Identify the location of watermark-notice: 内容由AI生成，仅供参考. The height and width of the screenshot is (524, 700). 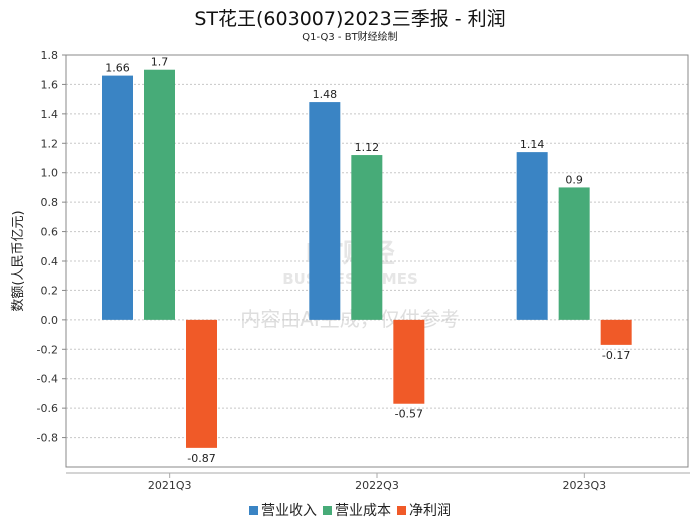
(350, 319).